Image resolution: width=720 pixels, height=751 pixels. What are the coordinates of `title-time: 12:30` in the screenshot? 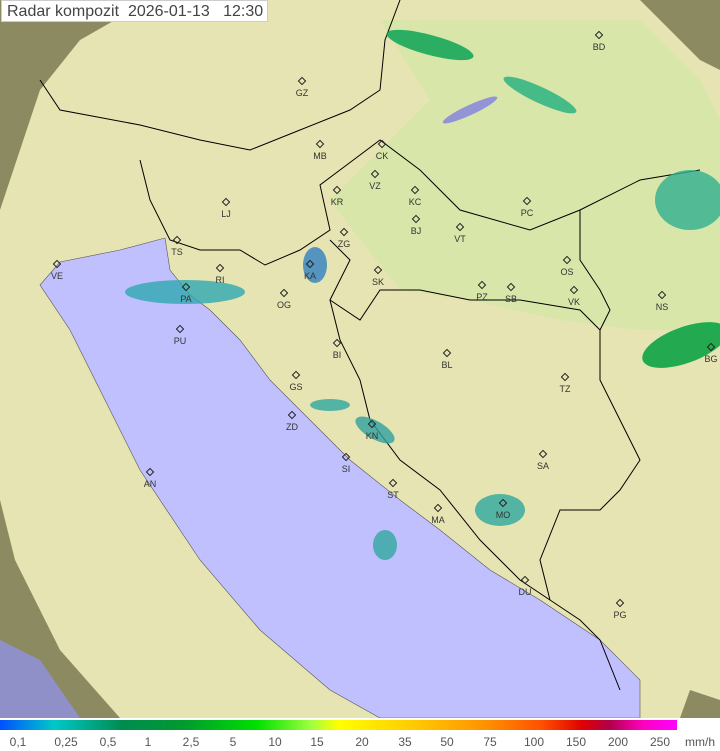 It's located at (243, 11).